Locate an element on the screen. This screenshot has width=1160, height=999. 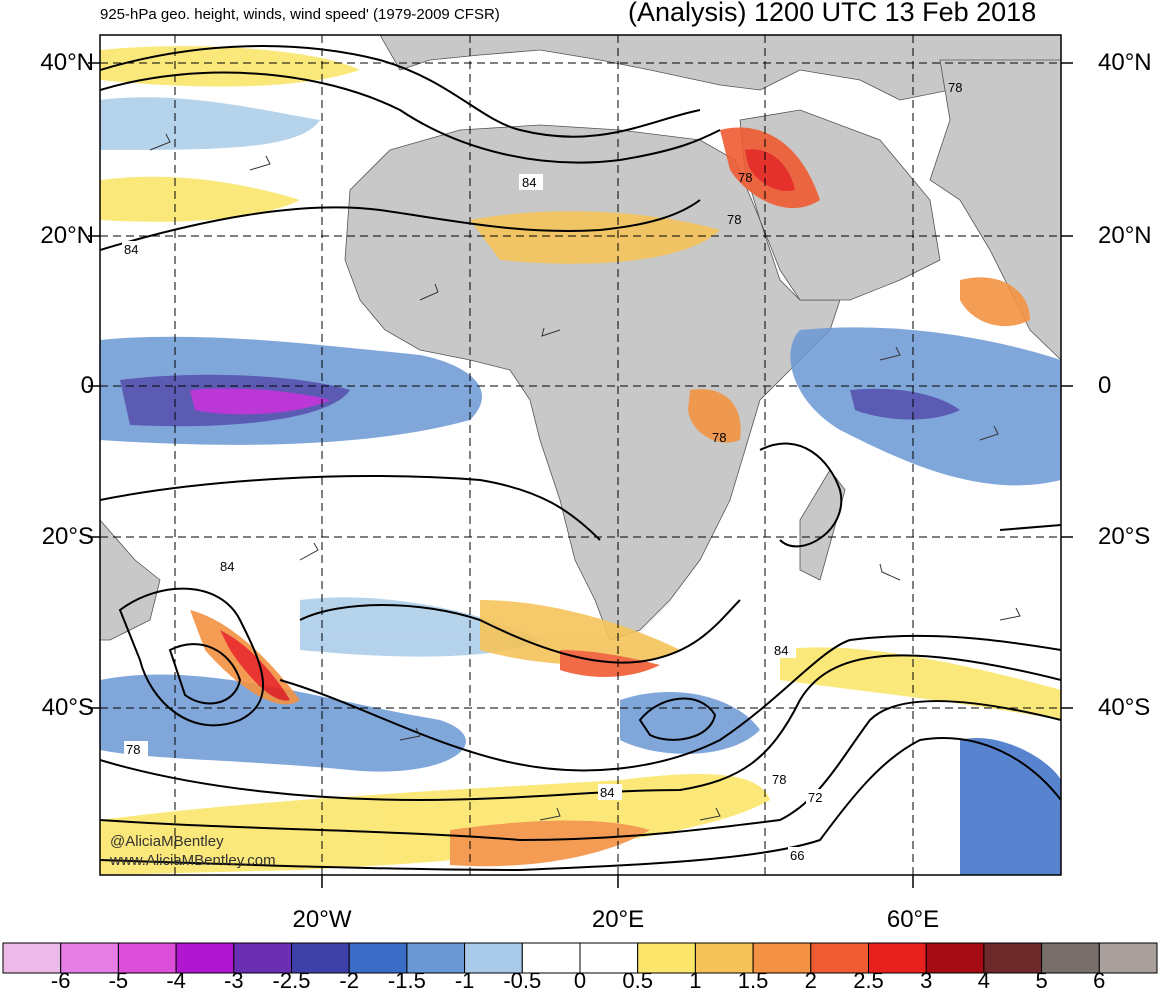
pos-anom-sw-jet-core is located at coordinates (255, 665).